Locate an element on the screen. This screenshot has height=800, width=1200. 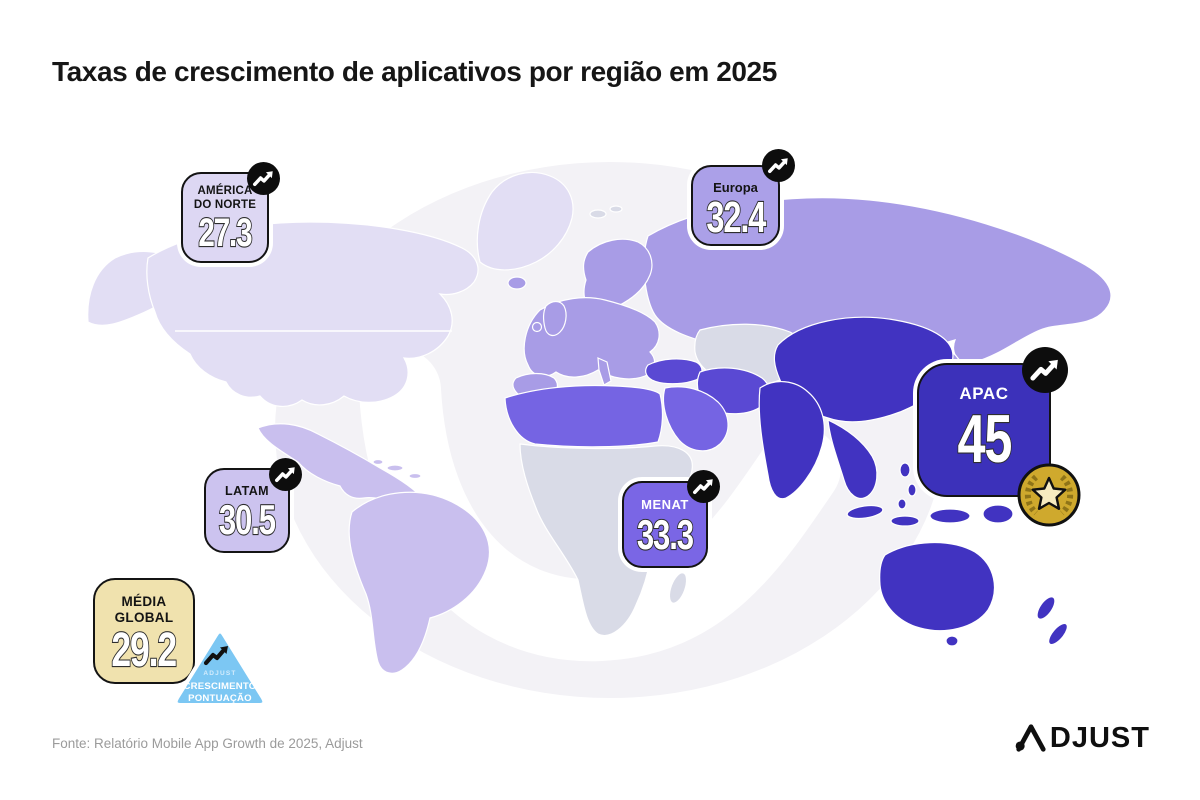
badge-value: 33.3 is located at coordinates (665, 534).